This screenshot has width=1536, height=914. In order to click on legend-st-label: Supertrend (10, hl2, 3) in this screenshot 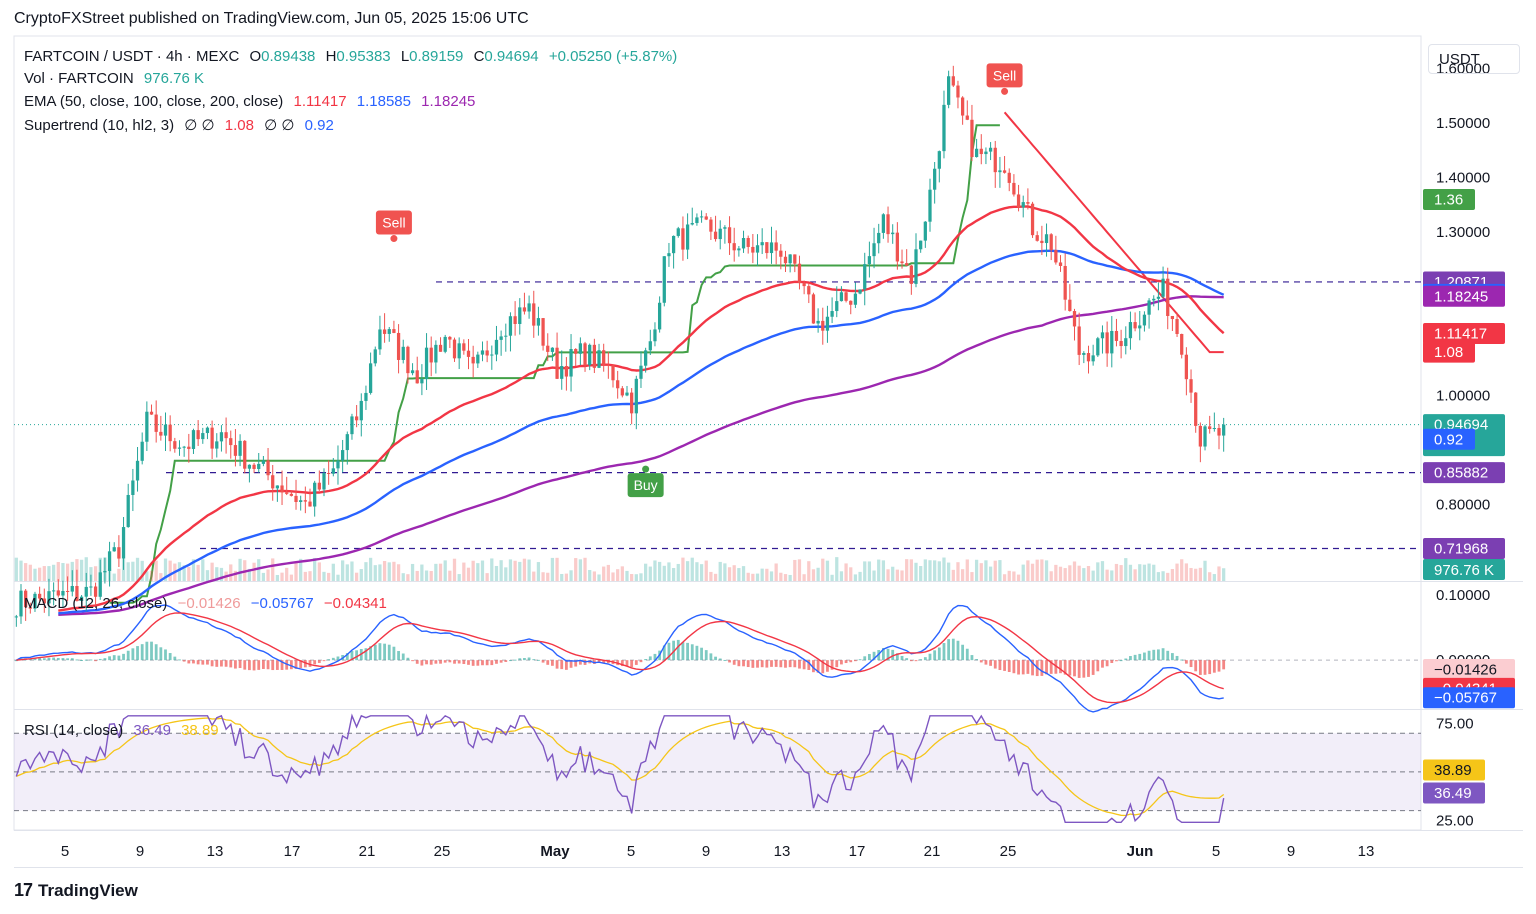, I will do `click(99, 125)`.